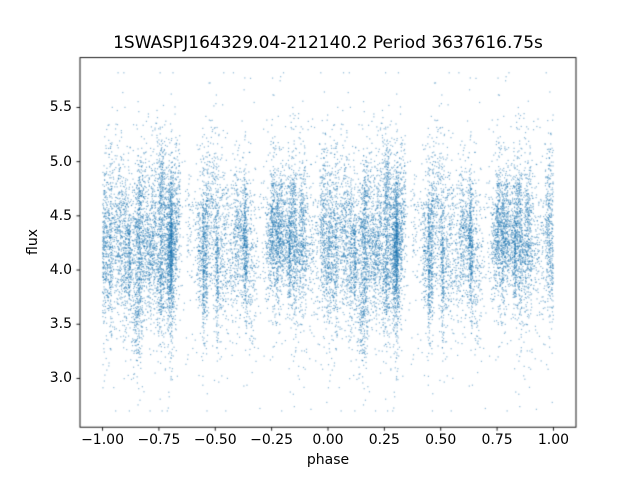 This screenshot has height=480, width=640. What do you see at coordinates (60, 270) in the screenshot?
I see `y-tick-label: 4.0` at bounding box center [60, 270].